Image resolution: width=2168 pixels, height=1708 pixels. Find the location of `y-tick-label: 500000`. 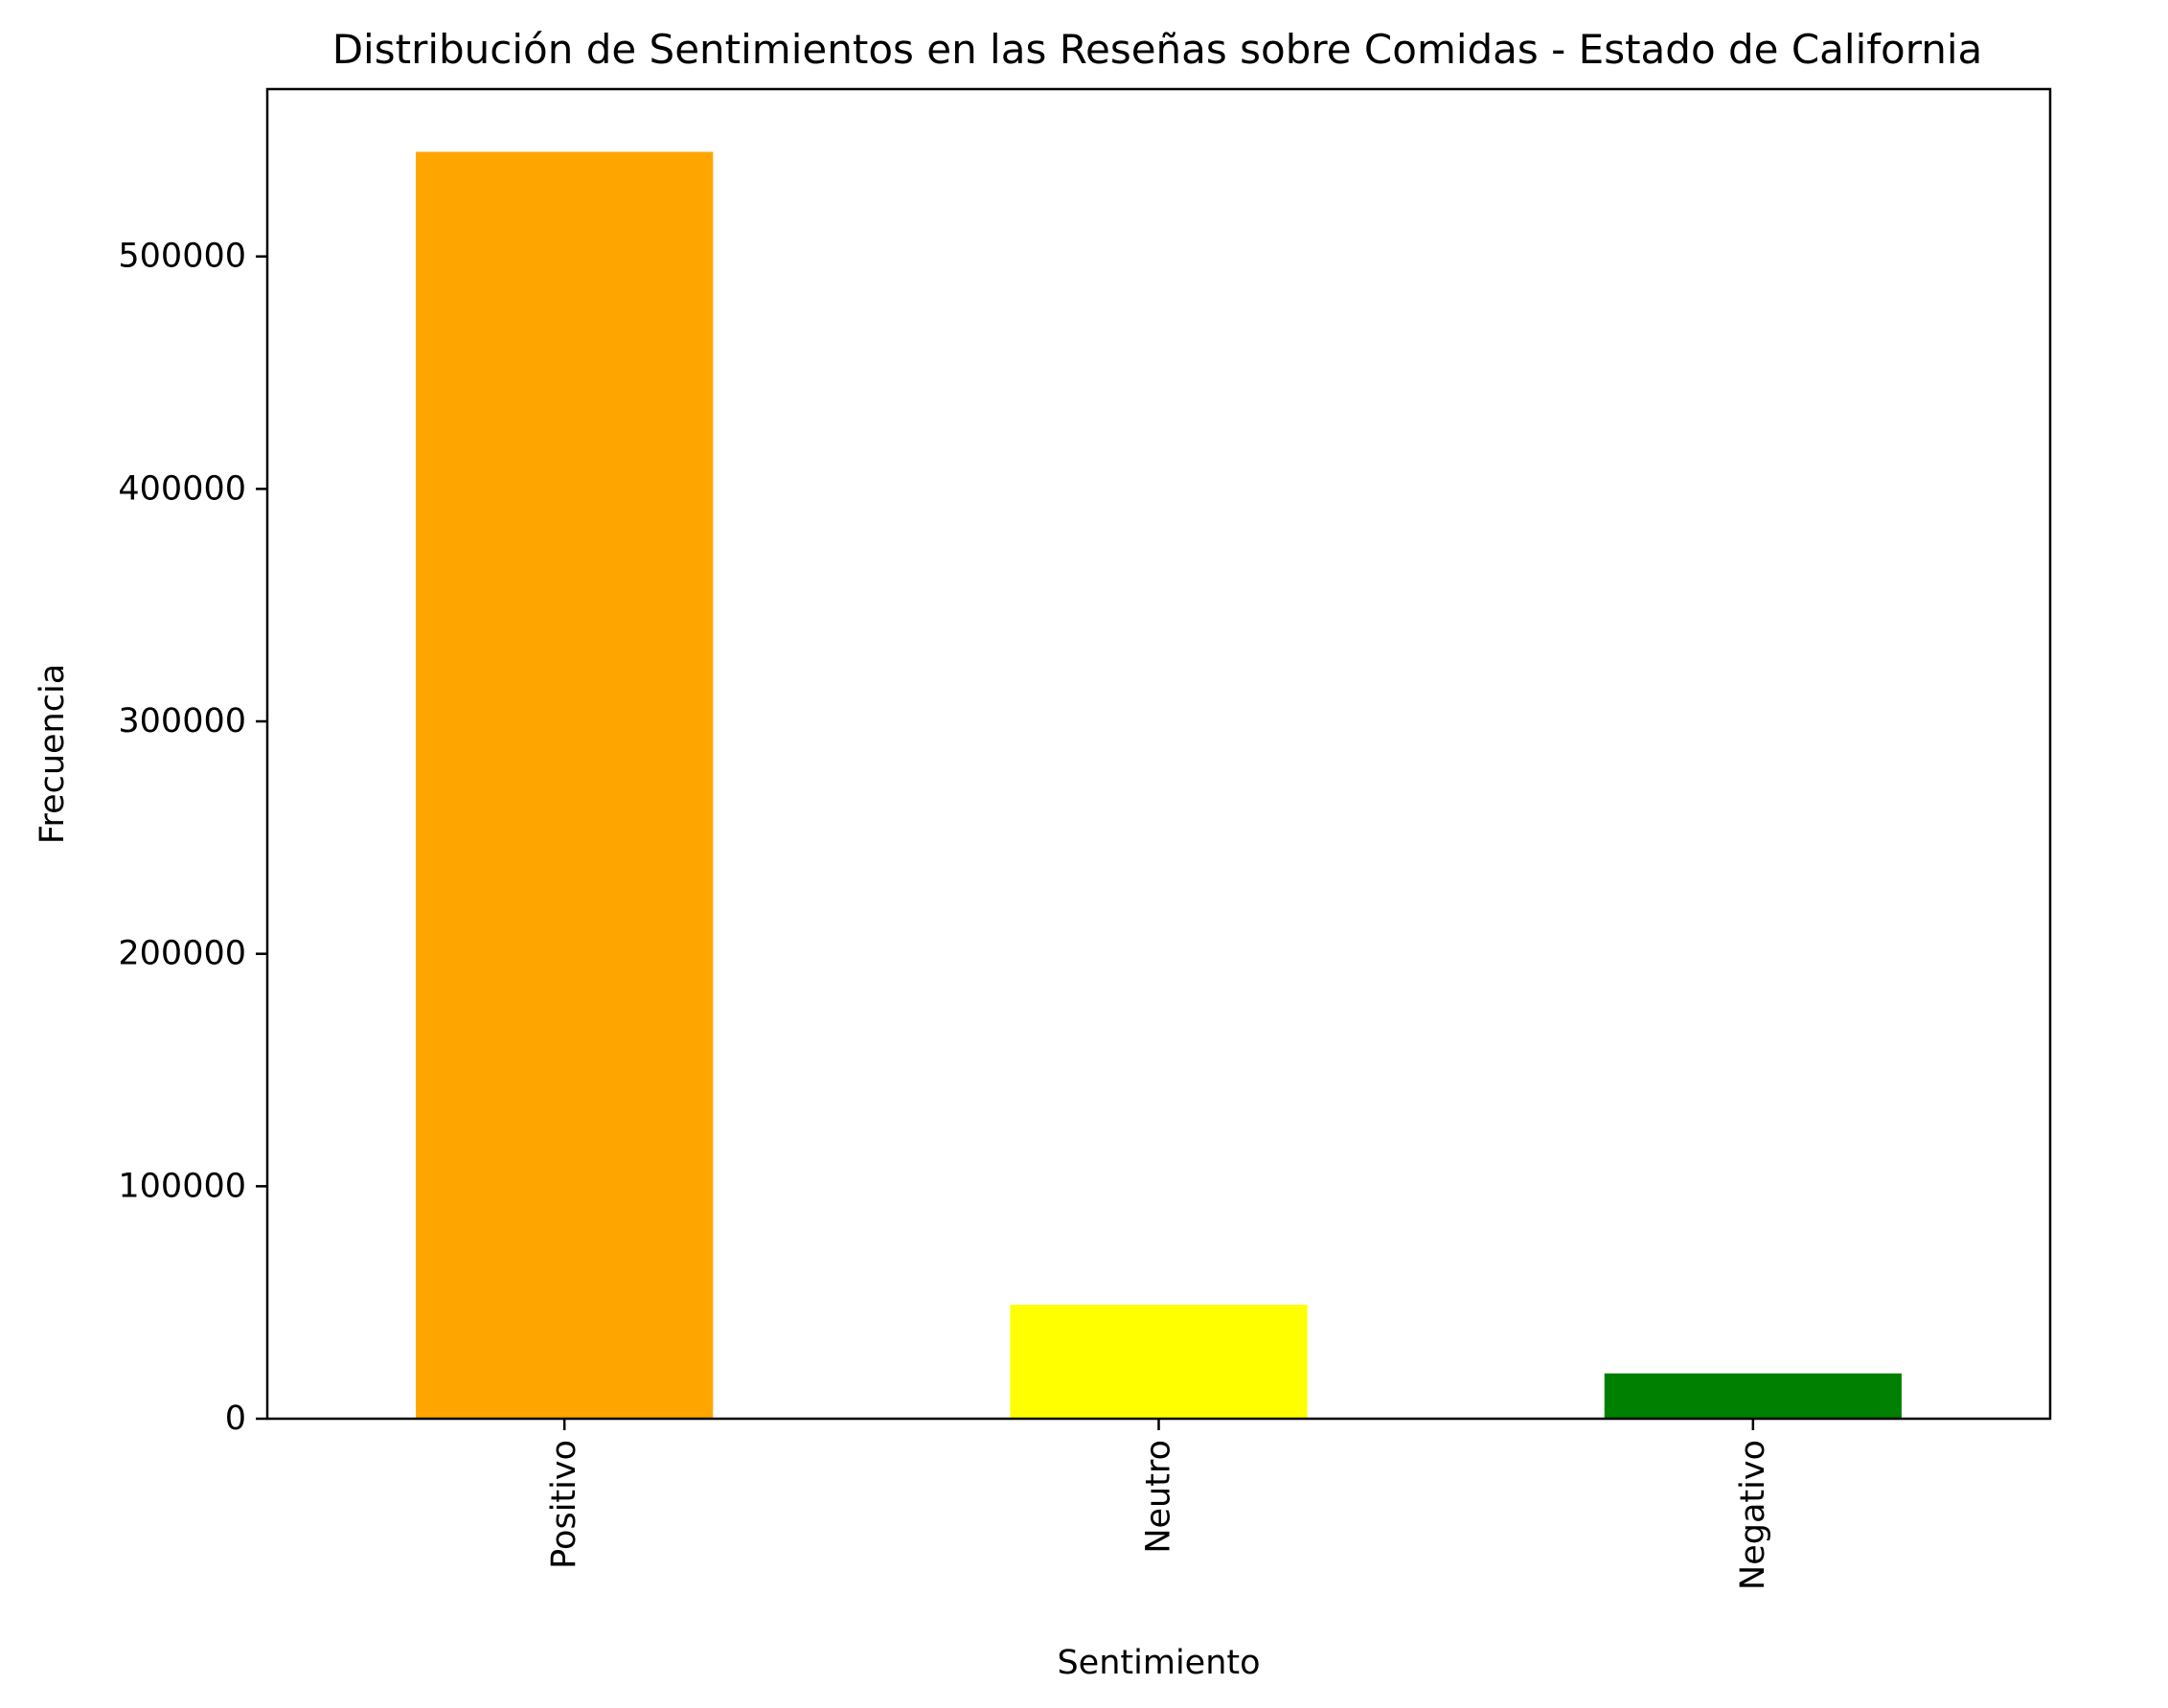

y-tick-label: 500000 is located at coordinates (182, 257).